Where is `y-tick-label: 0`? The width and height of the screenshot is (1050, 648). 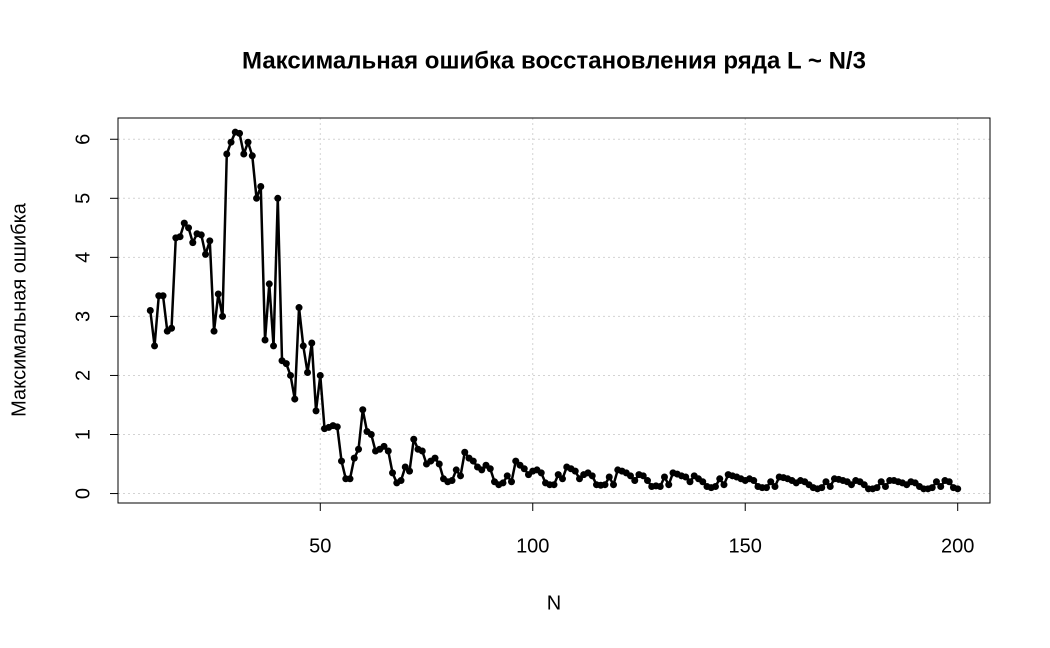
y-tick-label: 0 is located at coordinates (83, 493).